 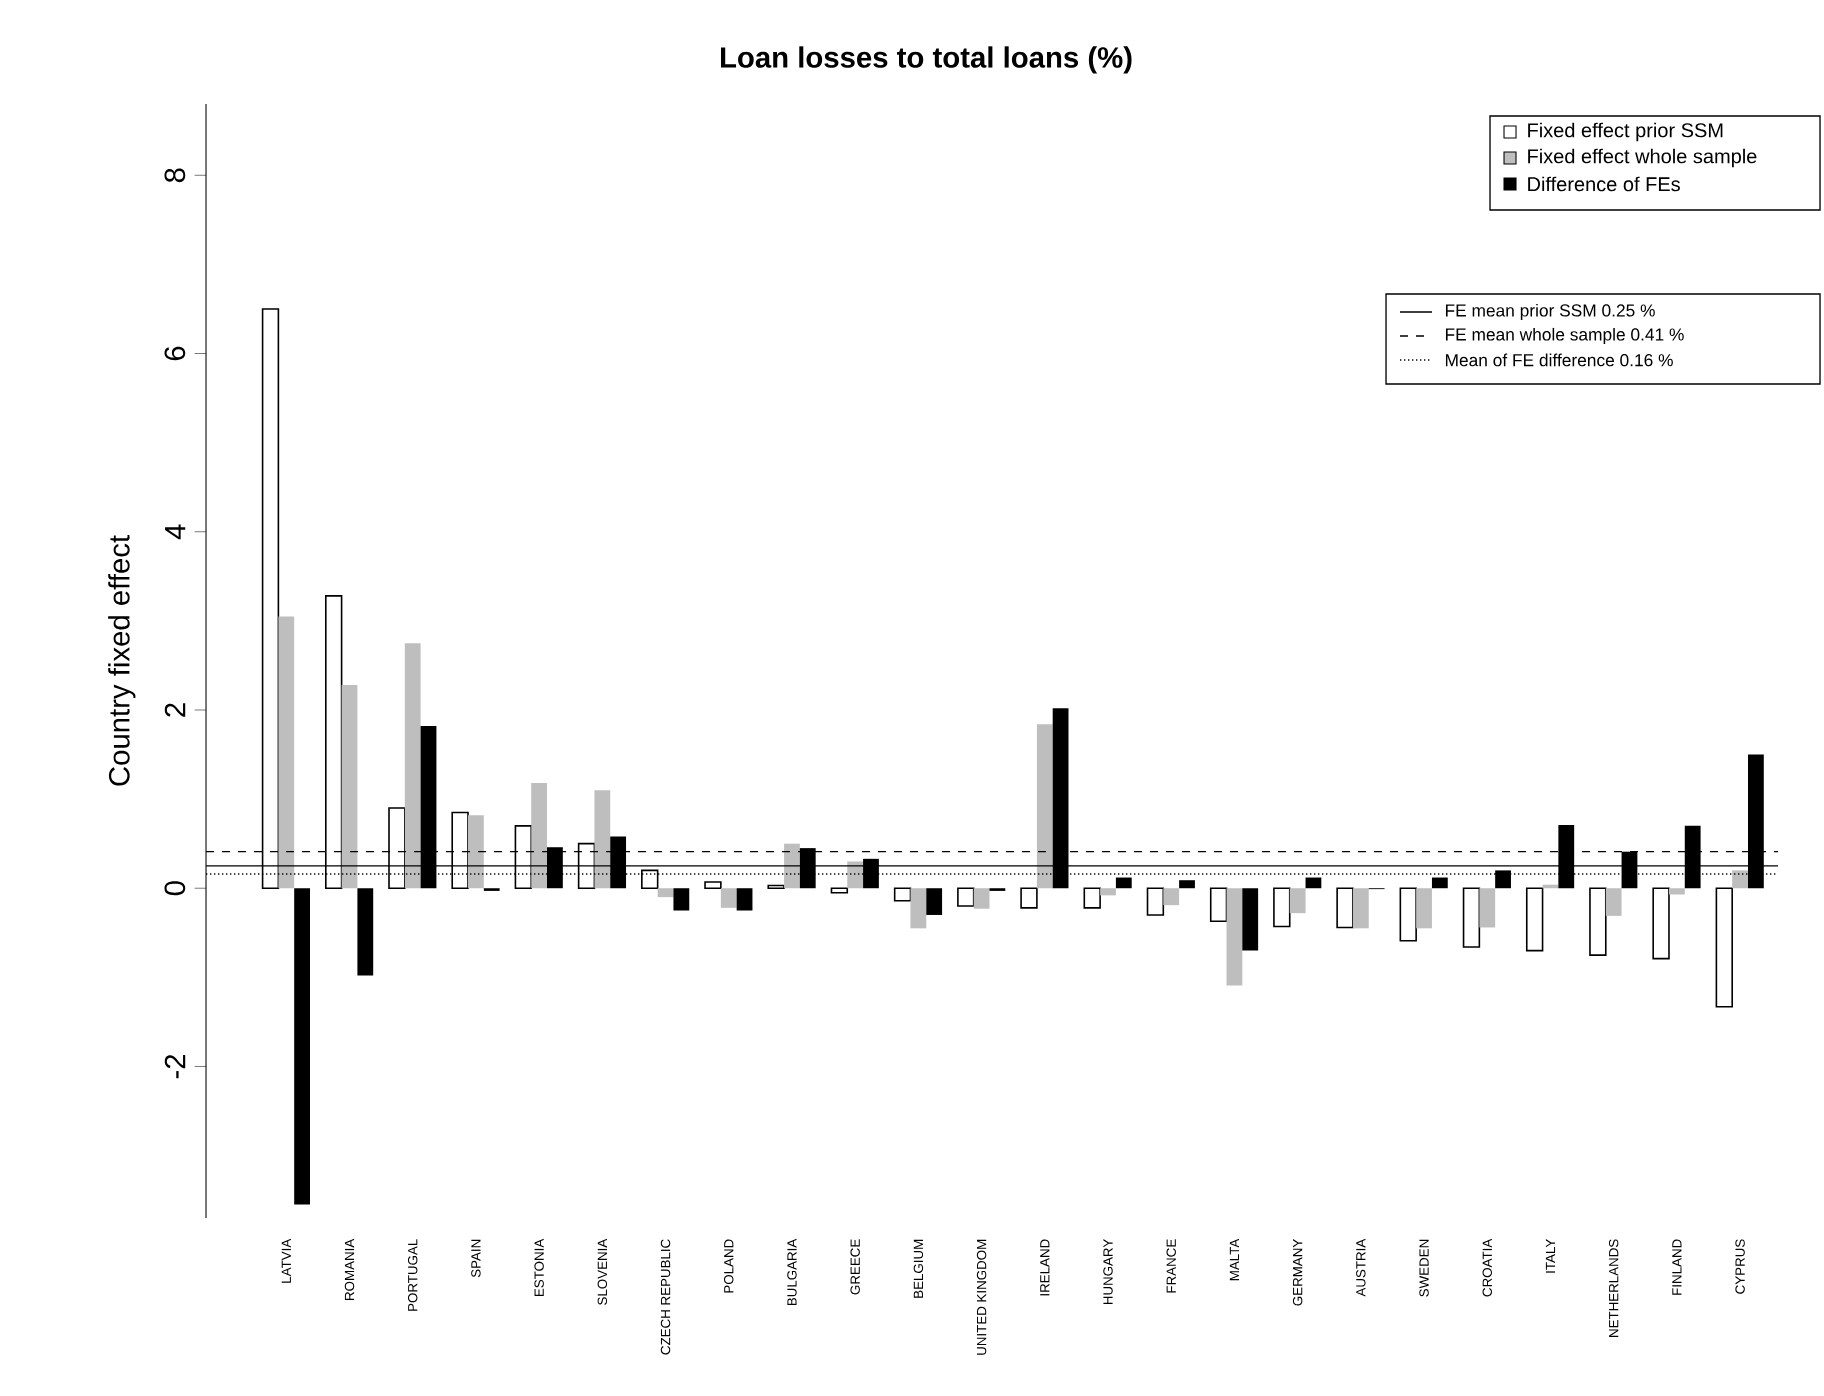 What do you see at coordinates (1642, 158) in the screenshot?
I see `legend-label: Fixed effect whole sample` at bounding box center [1642, 158].